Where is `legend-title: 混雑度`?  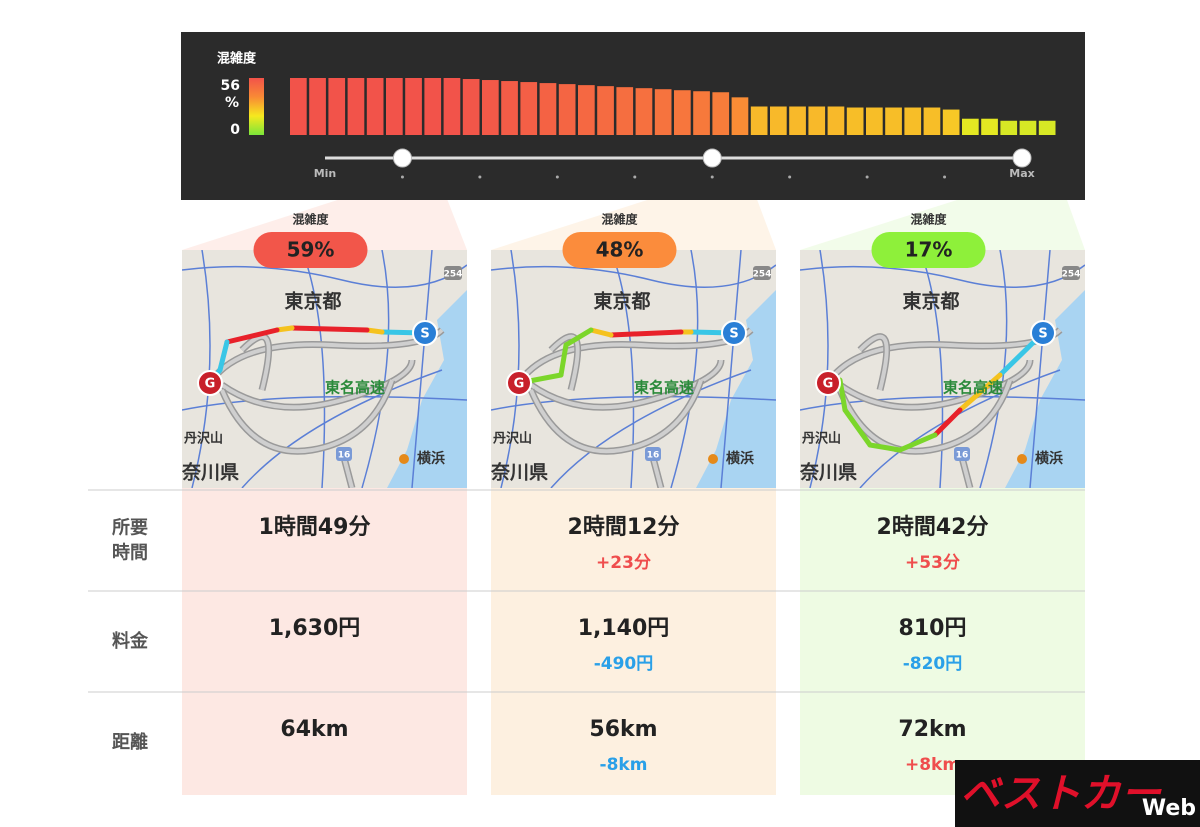
legend-title: 混雑度 is located at coordinates (237, 59).